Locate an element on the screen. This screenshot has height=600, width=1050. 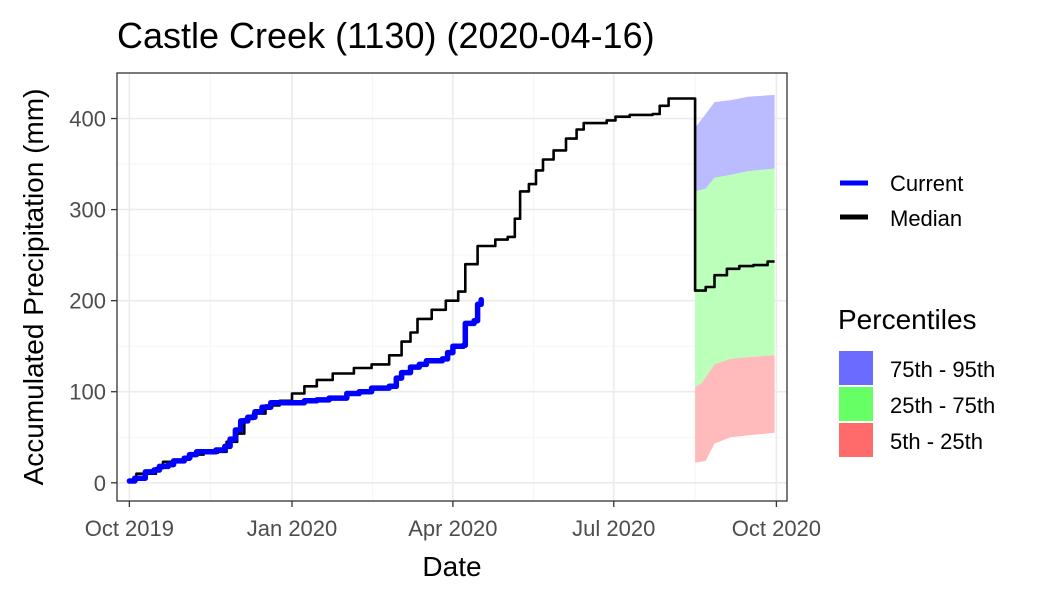
x-tick-label: Oct 2020 is located at coordinates (776, 528).